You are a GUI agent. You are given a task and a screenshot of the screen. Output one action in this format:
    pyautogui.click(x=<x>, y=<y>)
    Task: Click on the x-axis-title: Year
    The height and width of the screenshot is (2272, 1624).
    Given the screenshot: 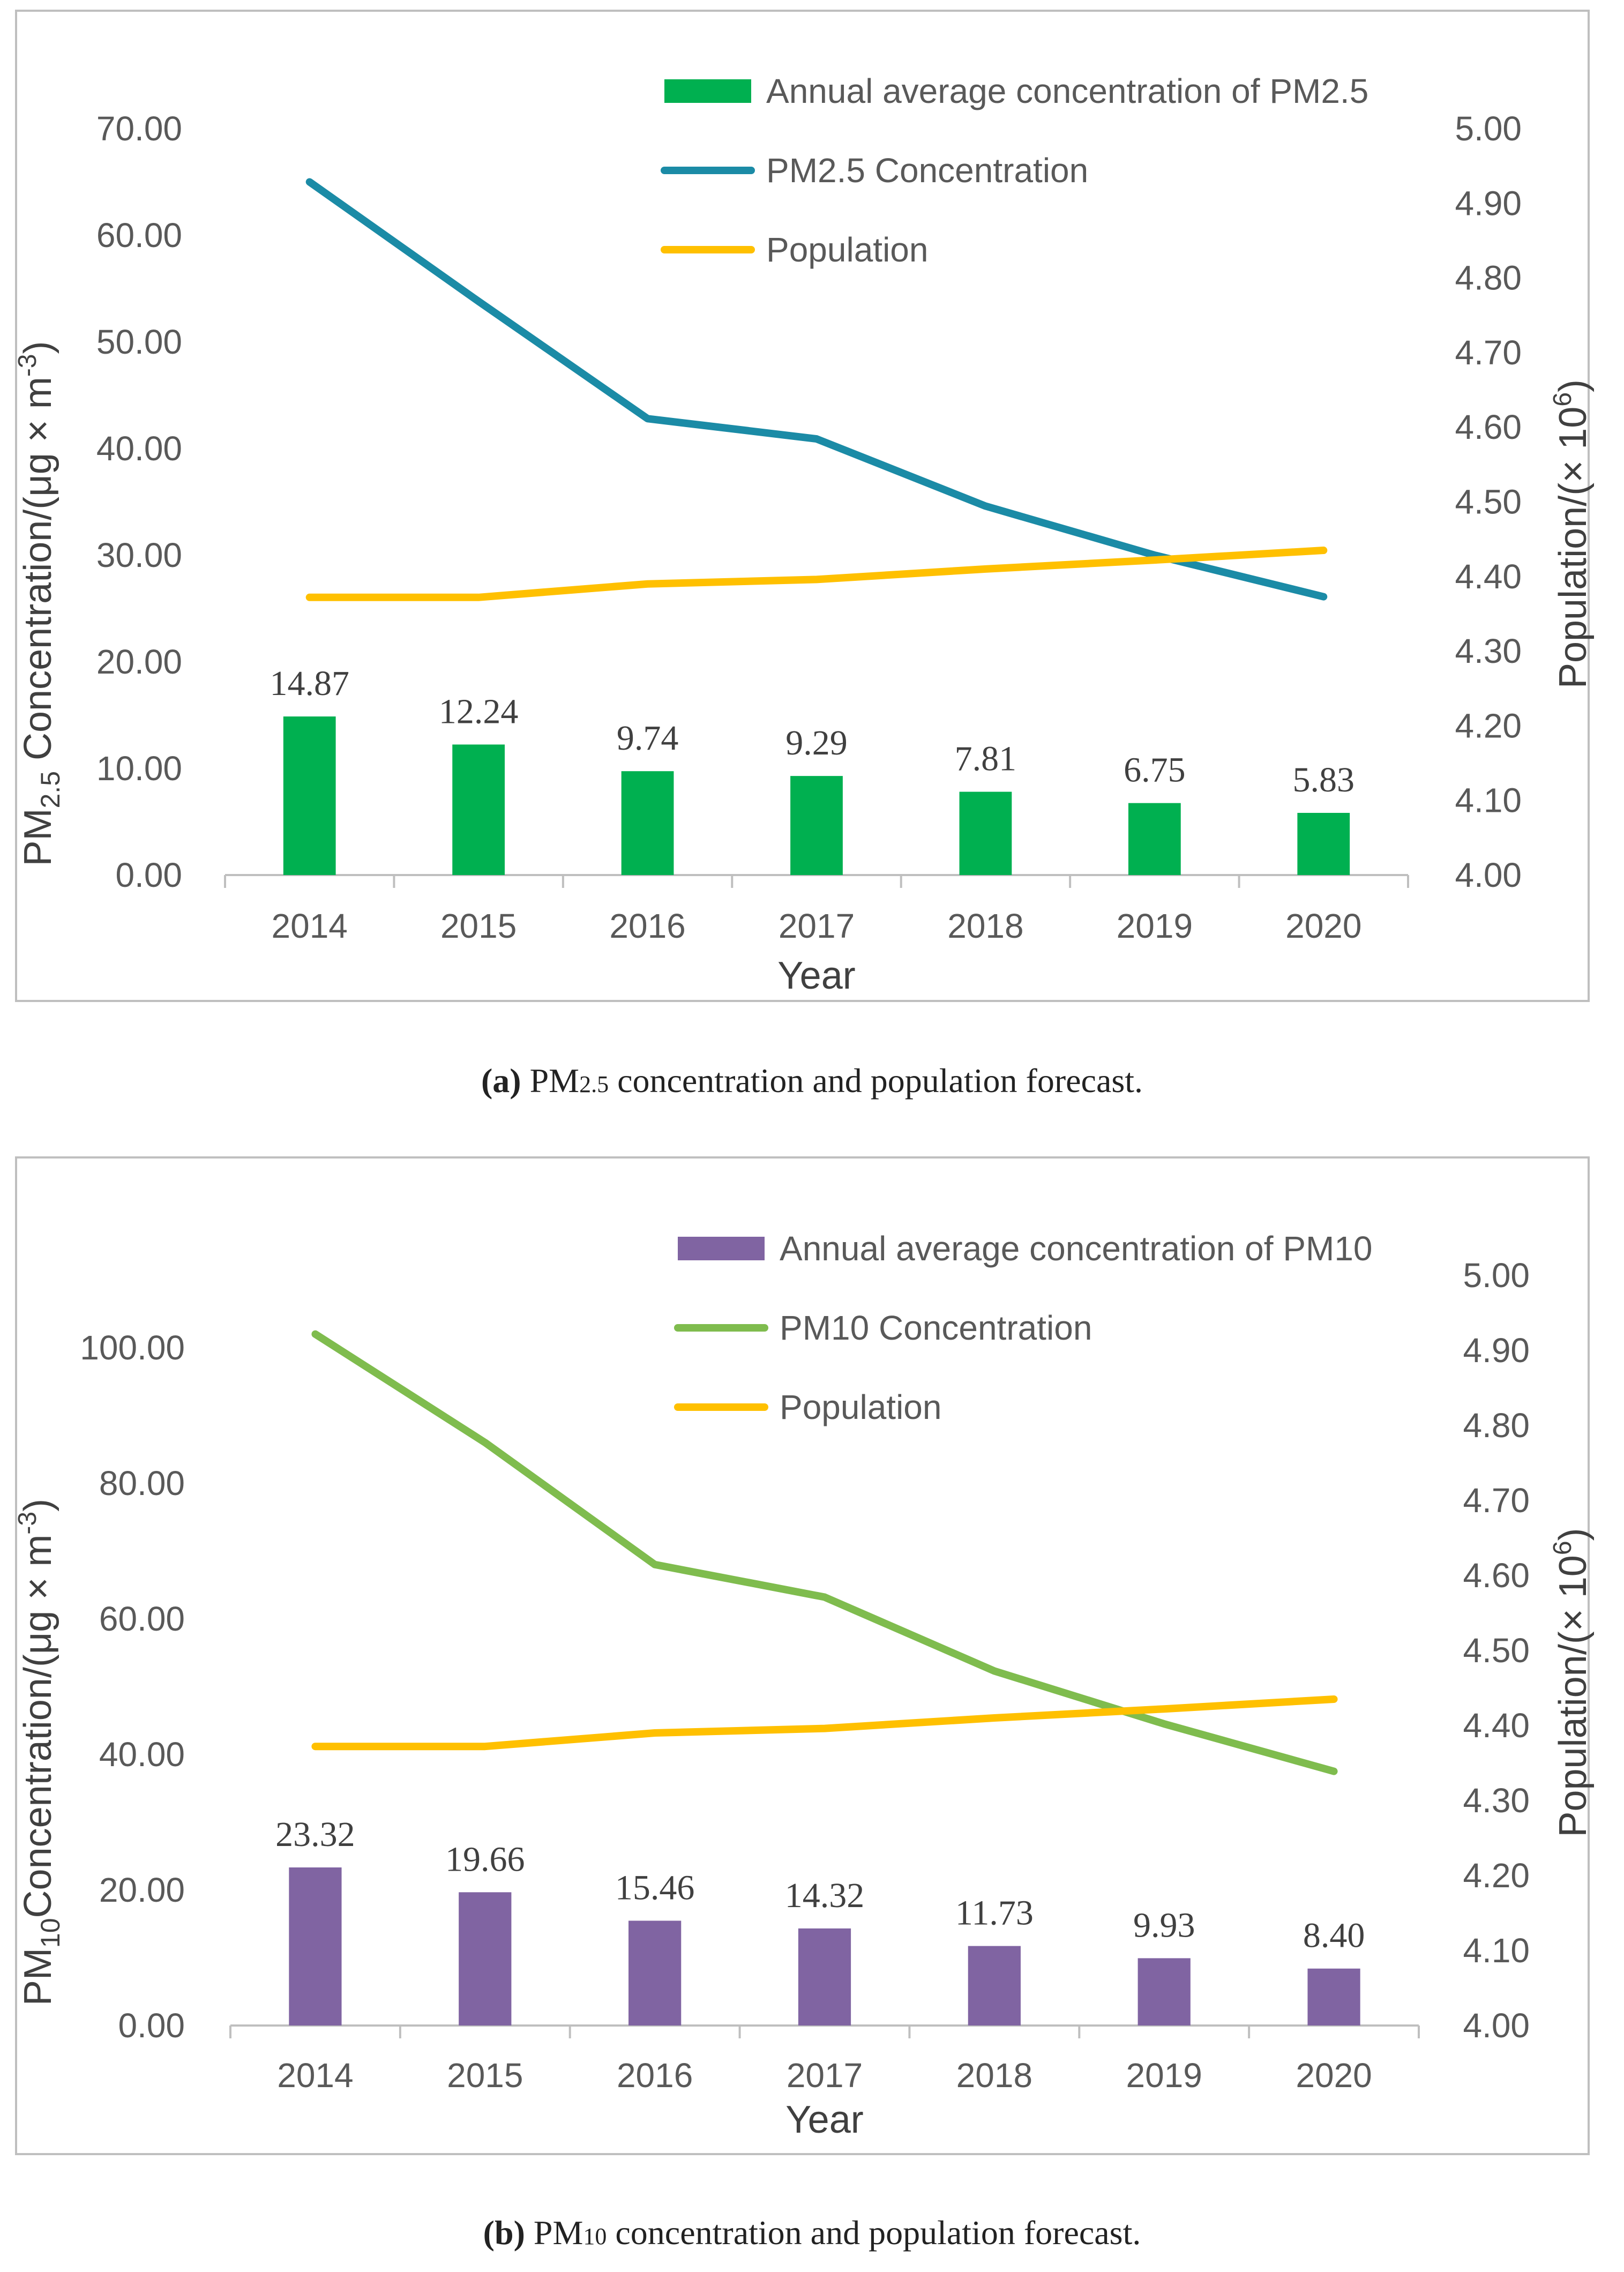 What is the action you would take?
    pyautogui.click(x=824, y=2119)
    